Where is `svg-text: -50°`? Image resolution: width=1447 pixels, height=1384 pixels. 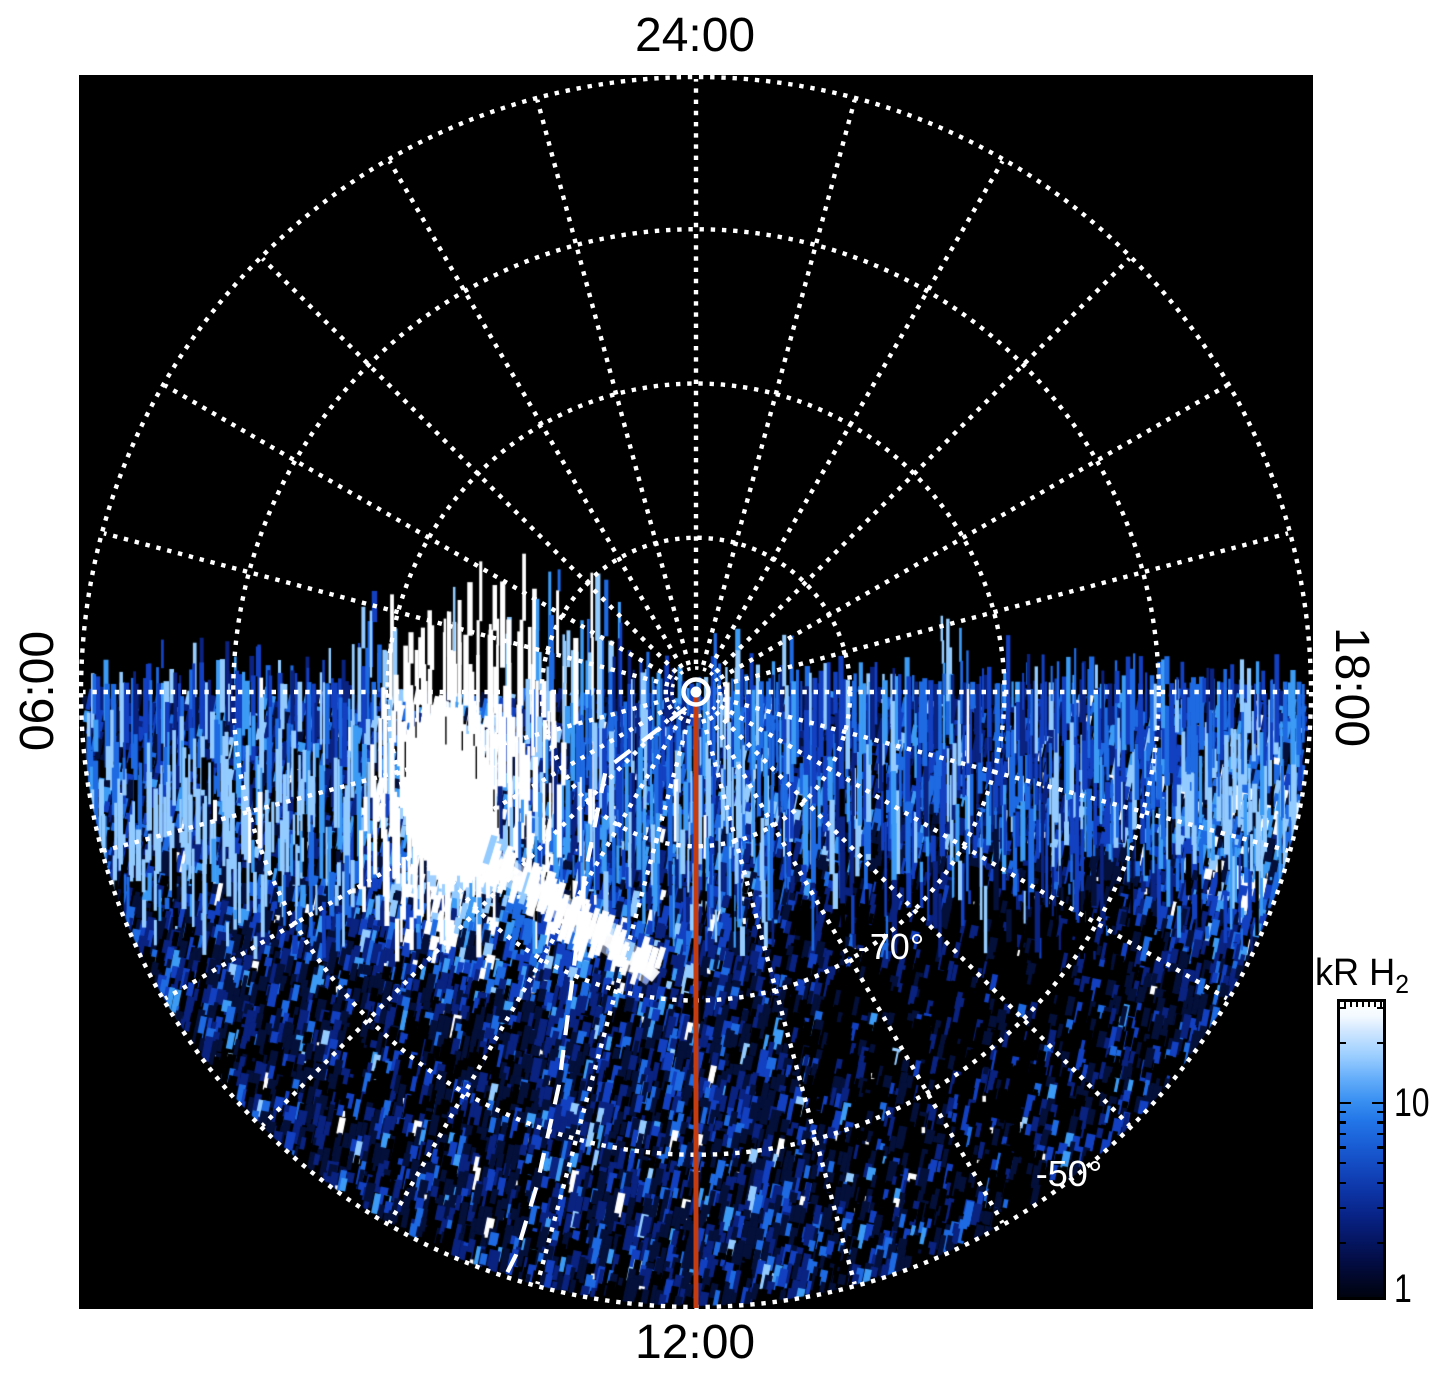
svg-text: -50° is located at coordinates (1069, 1173).